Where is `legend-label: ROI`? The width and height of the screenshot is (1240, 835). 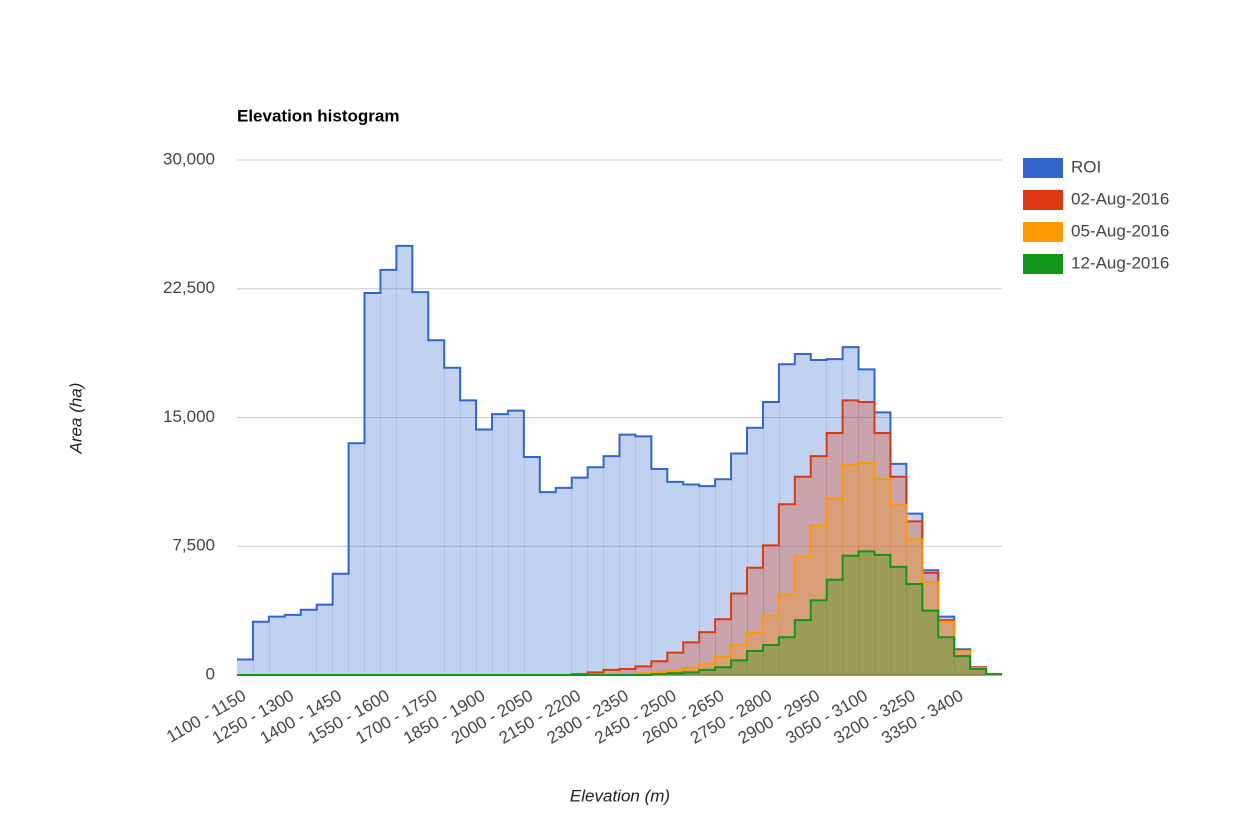
legend-label: ROI is located at coordinates (1086, 166).